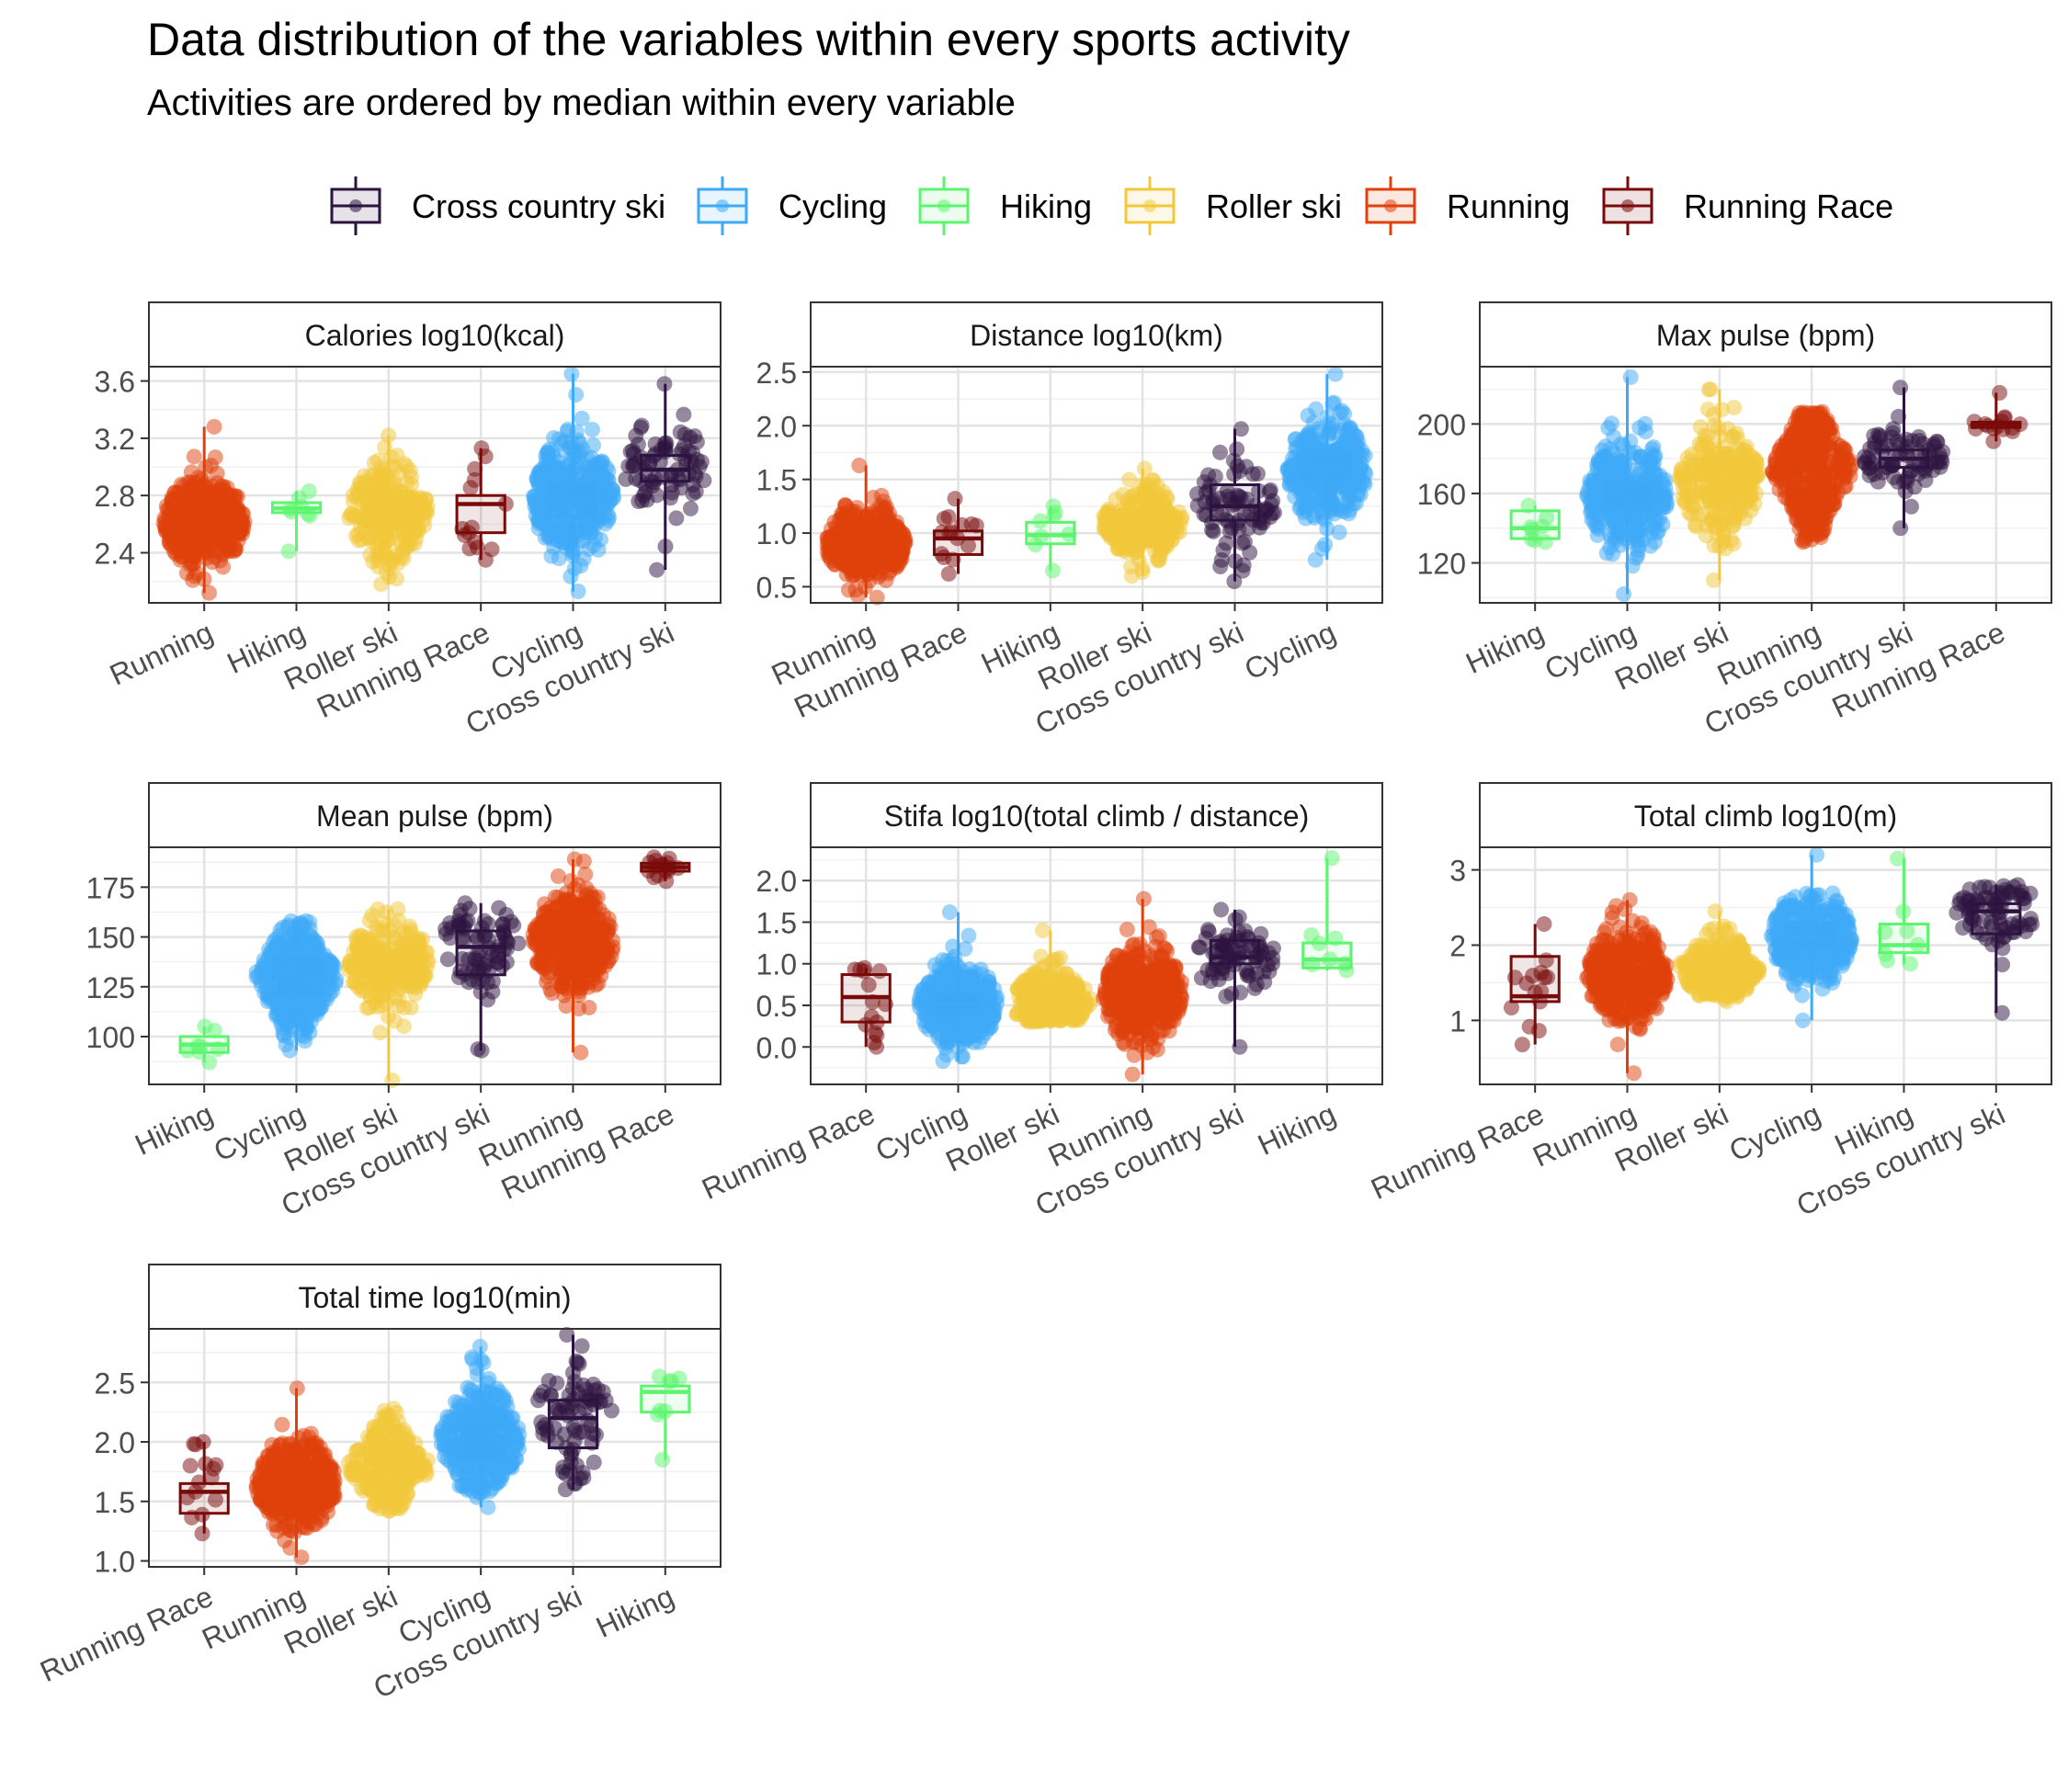  I want to click on facet-title: Max pulse (bpm), so click(1765, 335).